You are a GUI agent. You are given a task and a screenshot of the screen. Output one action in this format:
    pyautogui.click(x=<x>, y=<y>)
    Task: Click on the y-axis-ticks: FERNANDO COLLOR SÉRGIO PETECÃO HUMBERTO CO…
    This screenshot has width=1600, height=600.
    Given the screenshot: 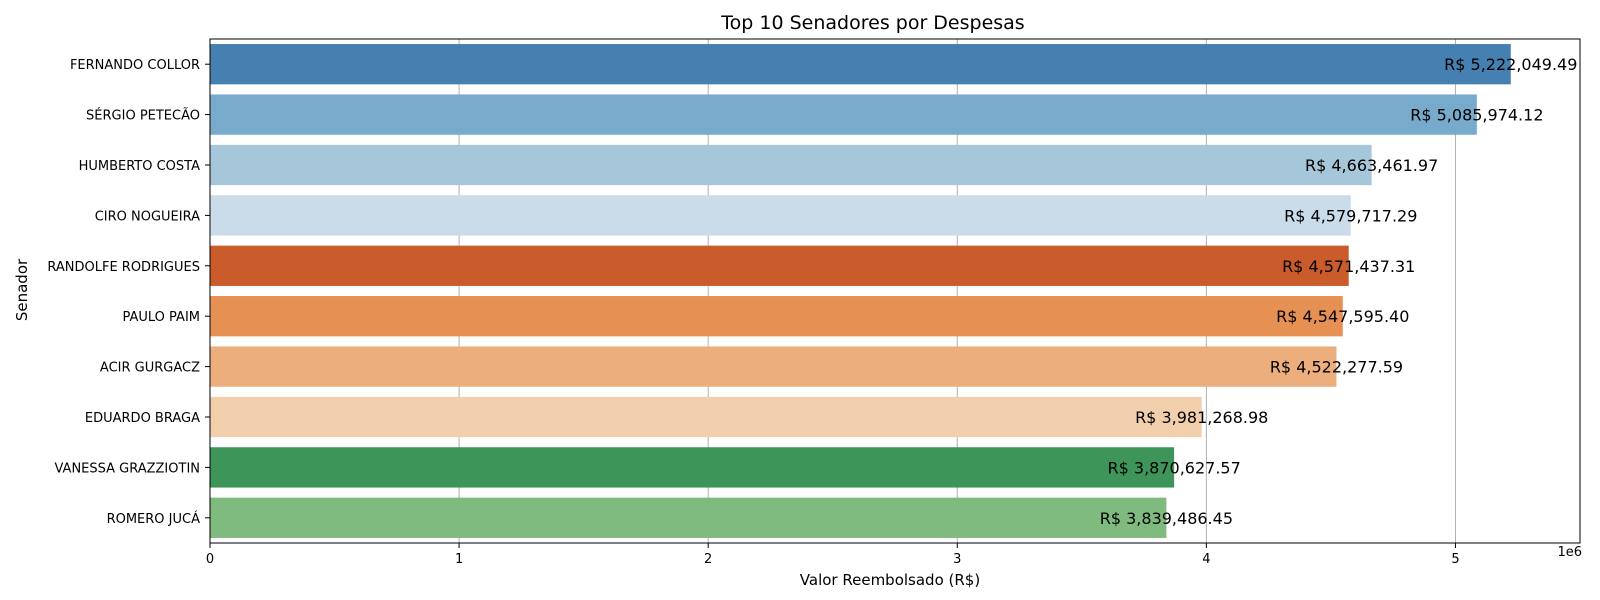 What is the action you would take?
    pyautogui.click(x=128, y=292)
    